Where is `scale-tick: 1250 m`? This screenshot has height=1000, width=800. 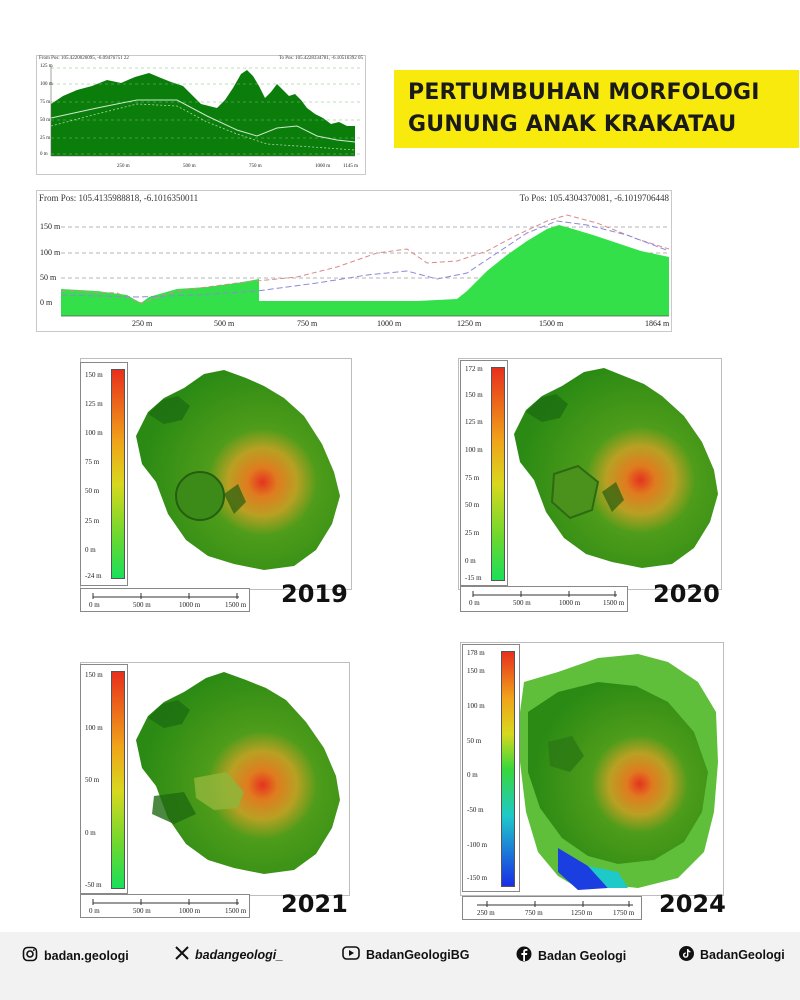 scale-tick: 1250 m is located at coordinates (582, 913).